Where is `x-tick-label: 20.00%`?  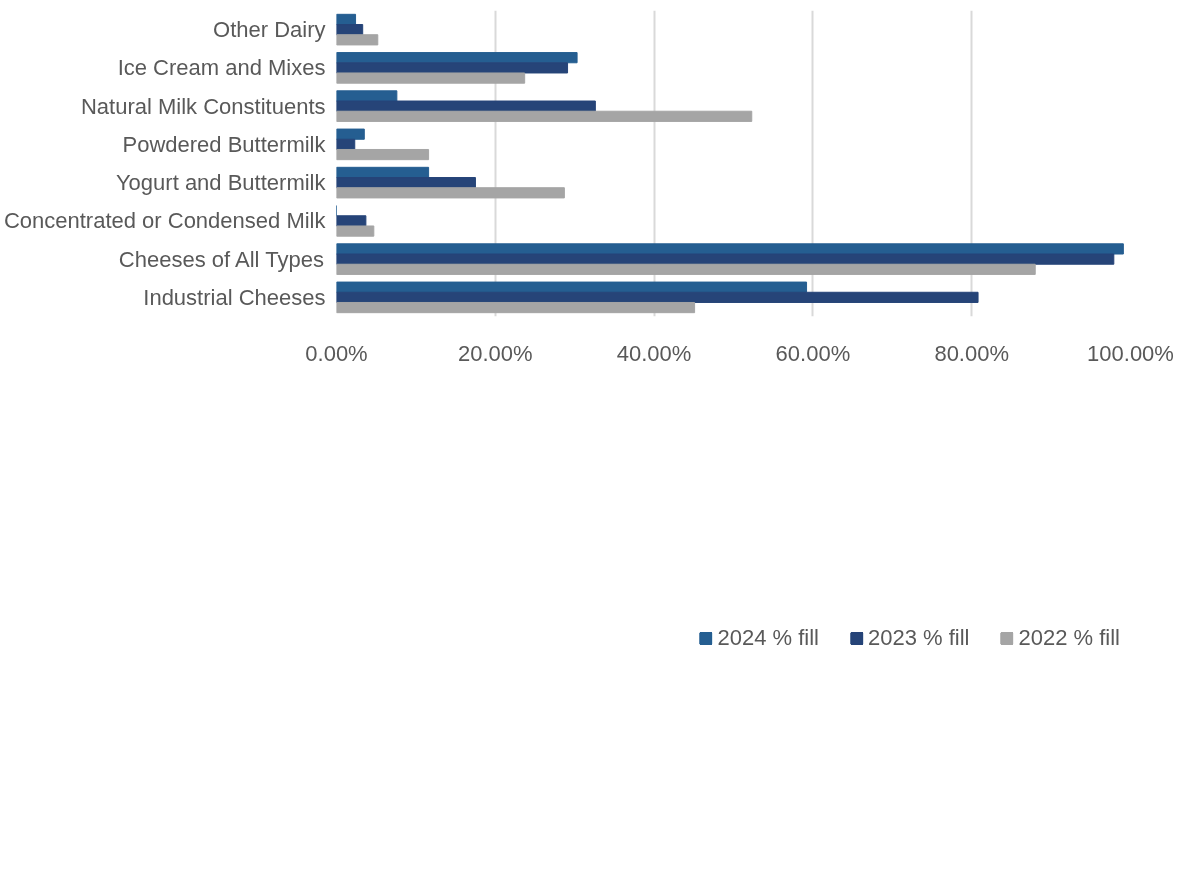 x-tick-label: 20.00% is located at coordinates (495, 353).